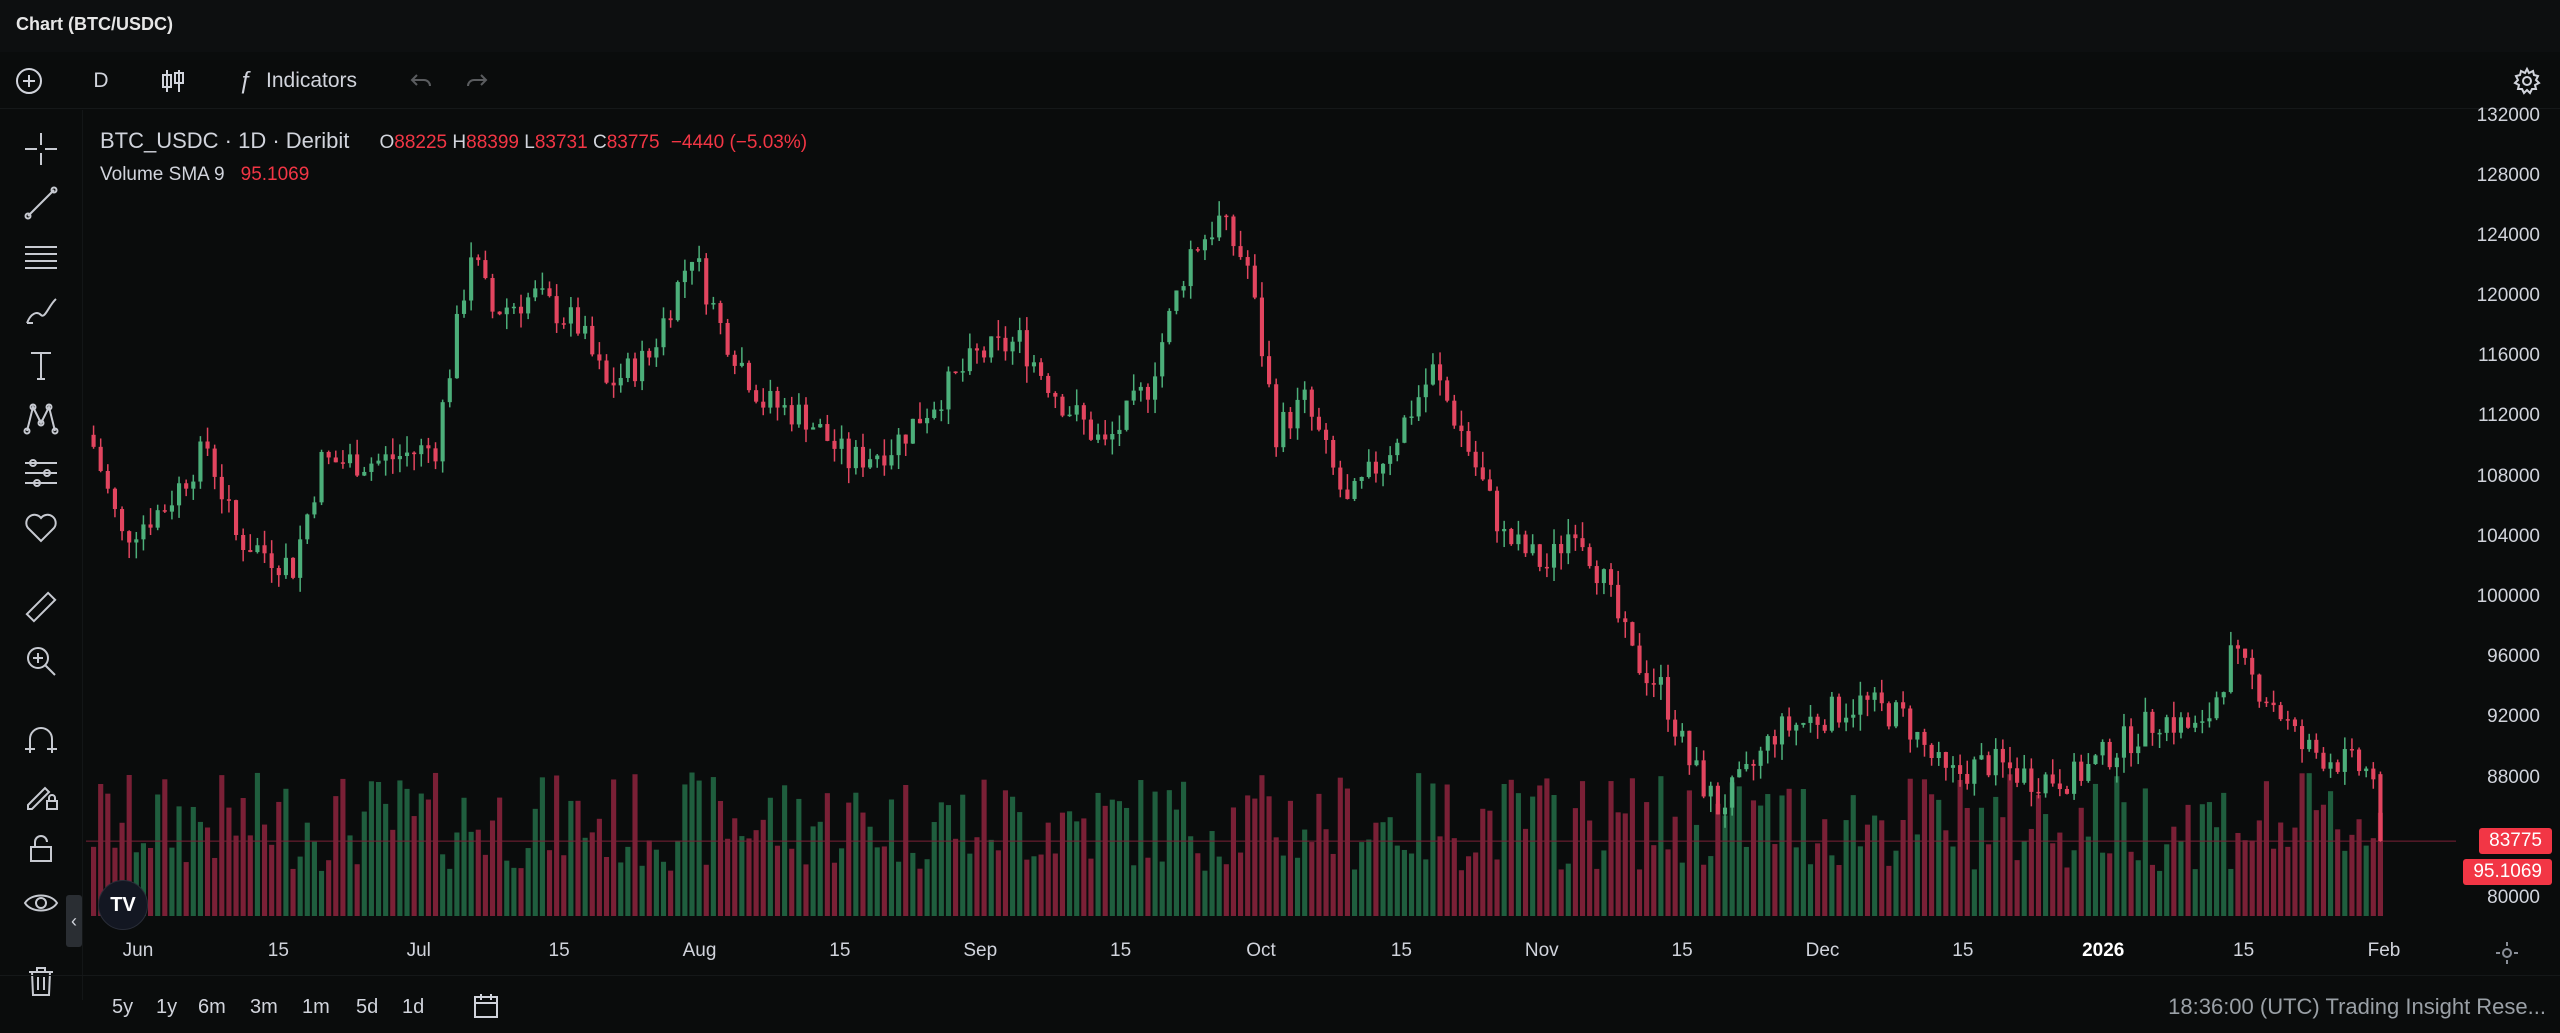  I want to click on trash-icon, so click(41, 981).